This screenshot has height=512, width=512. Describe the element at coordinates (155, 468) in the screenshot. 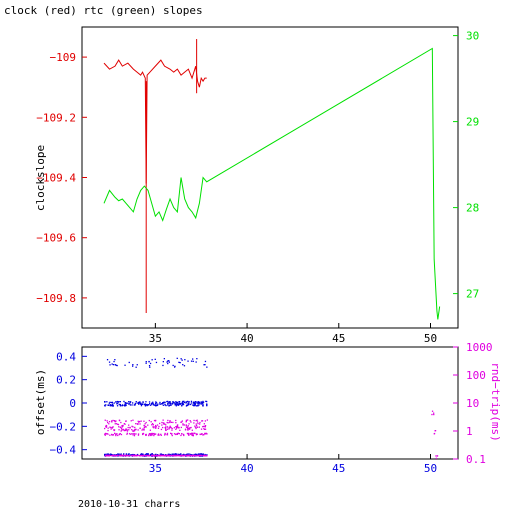

I see `bottom-x-tick-label-35: 35` at that location.